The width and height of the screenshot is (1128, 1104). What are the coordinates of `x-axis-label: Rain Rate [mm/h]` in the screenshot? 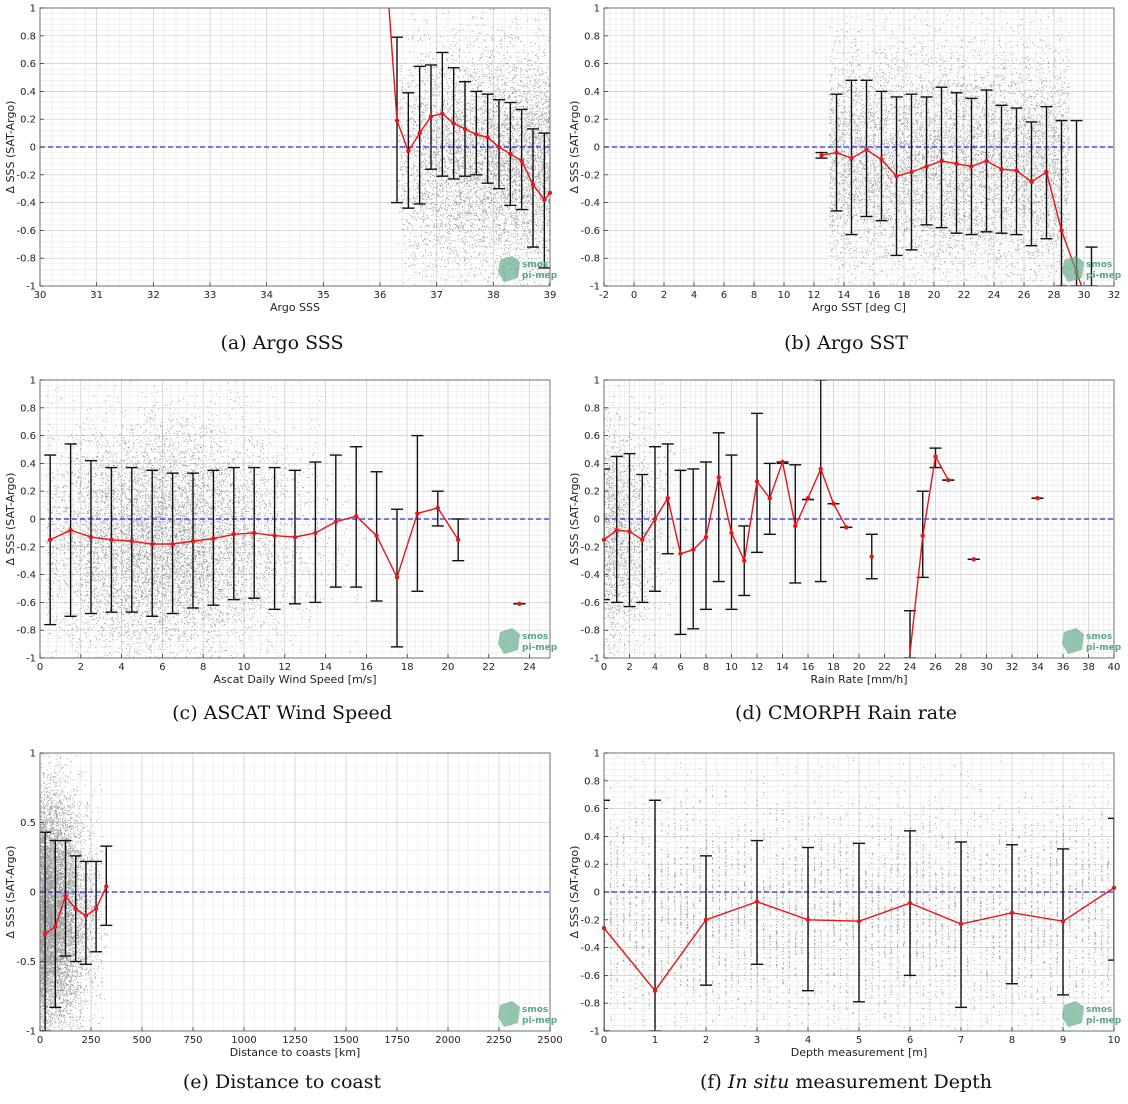 It's located at (858, 679).